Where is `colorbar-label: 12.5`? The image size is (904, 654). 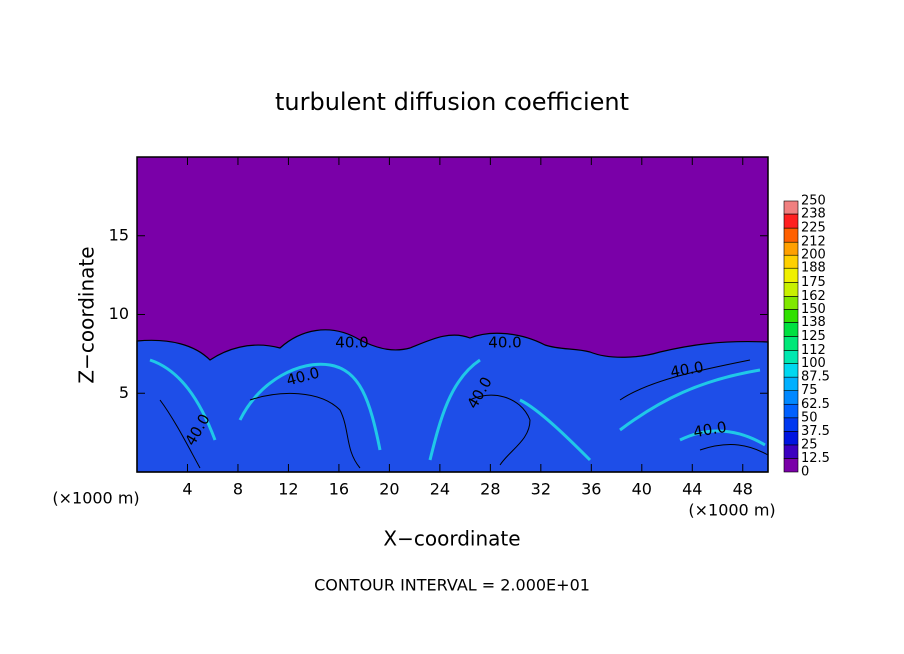
colorbar-label: 12.5 is located at coordinates (815, 458).